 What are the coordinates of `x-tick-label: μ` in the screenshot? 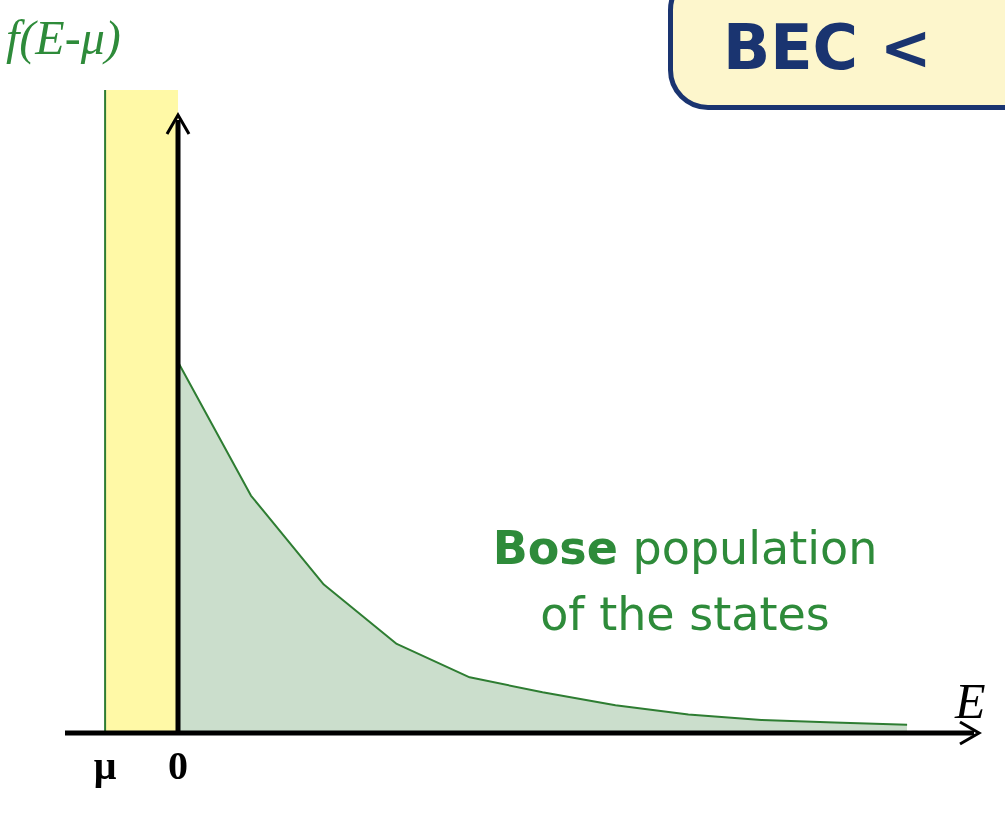 It's located at (105, 766).